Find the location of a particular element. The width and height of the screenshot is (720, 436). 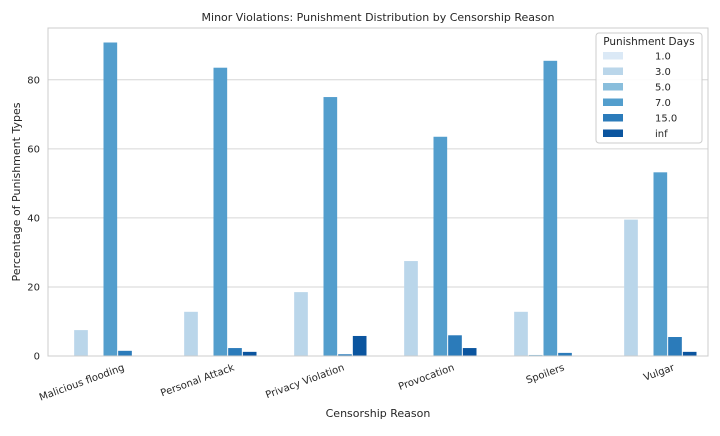

y-tick-label: 60 is located at coordinates (33, 149).